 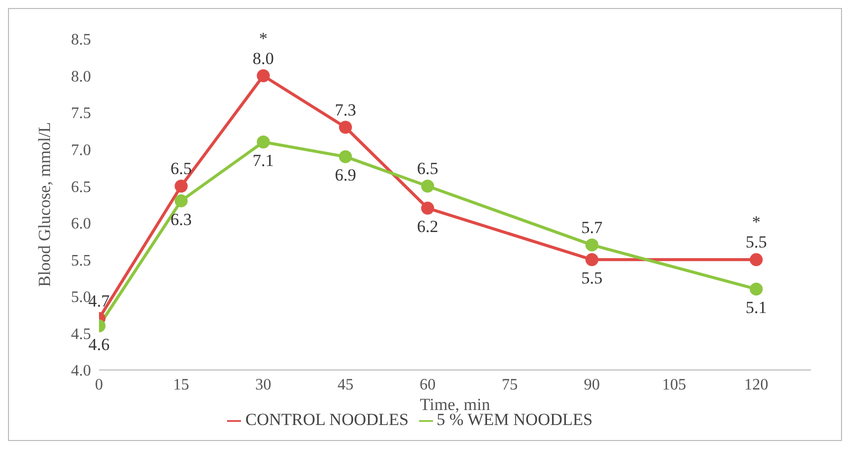 I want to click on data-label: 7.1, so click(x=263, y=160).